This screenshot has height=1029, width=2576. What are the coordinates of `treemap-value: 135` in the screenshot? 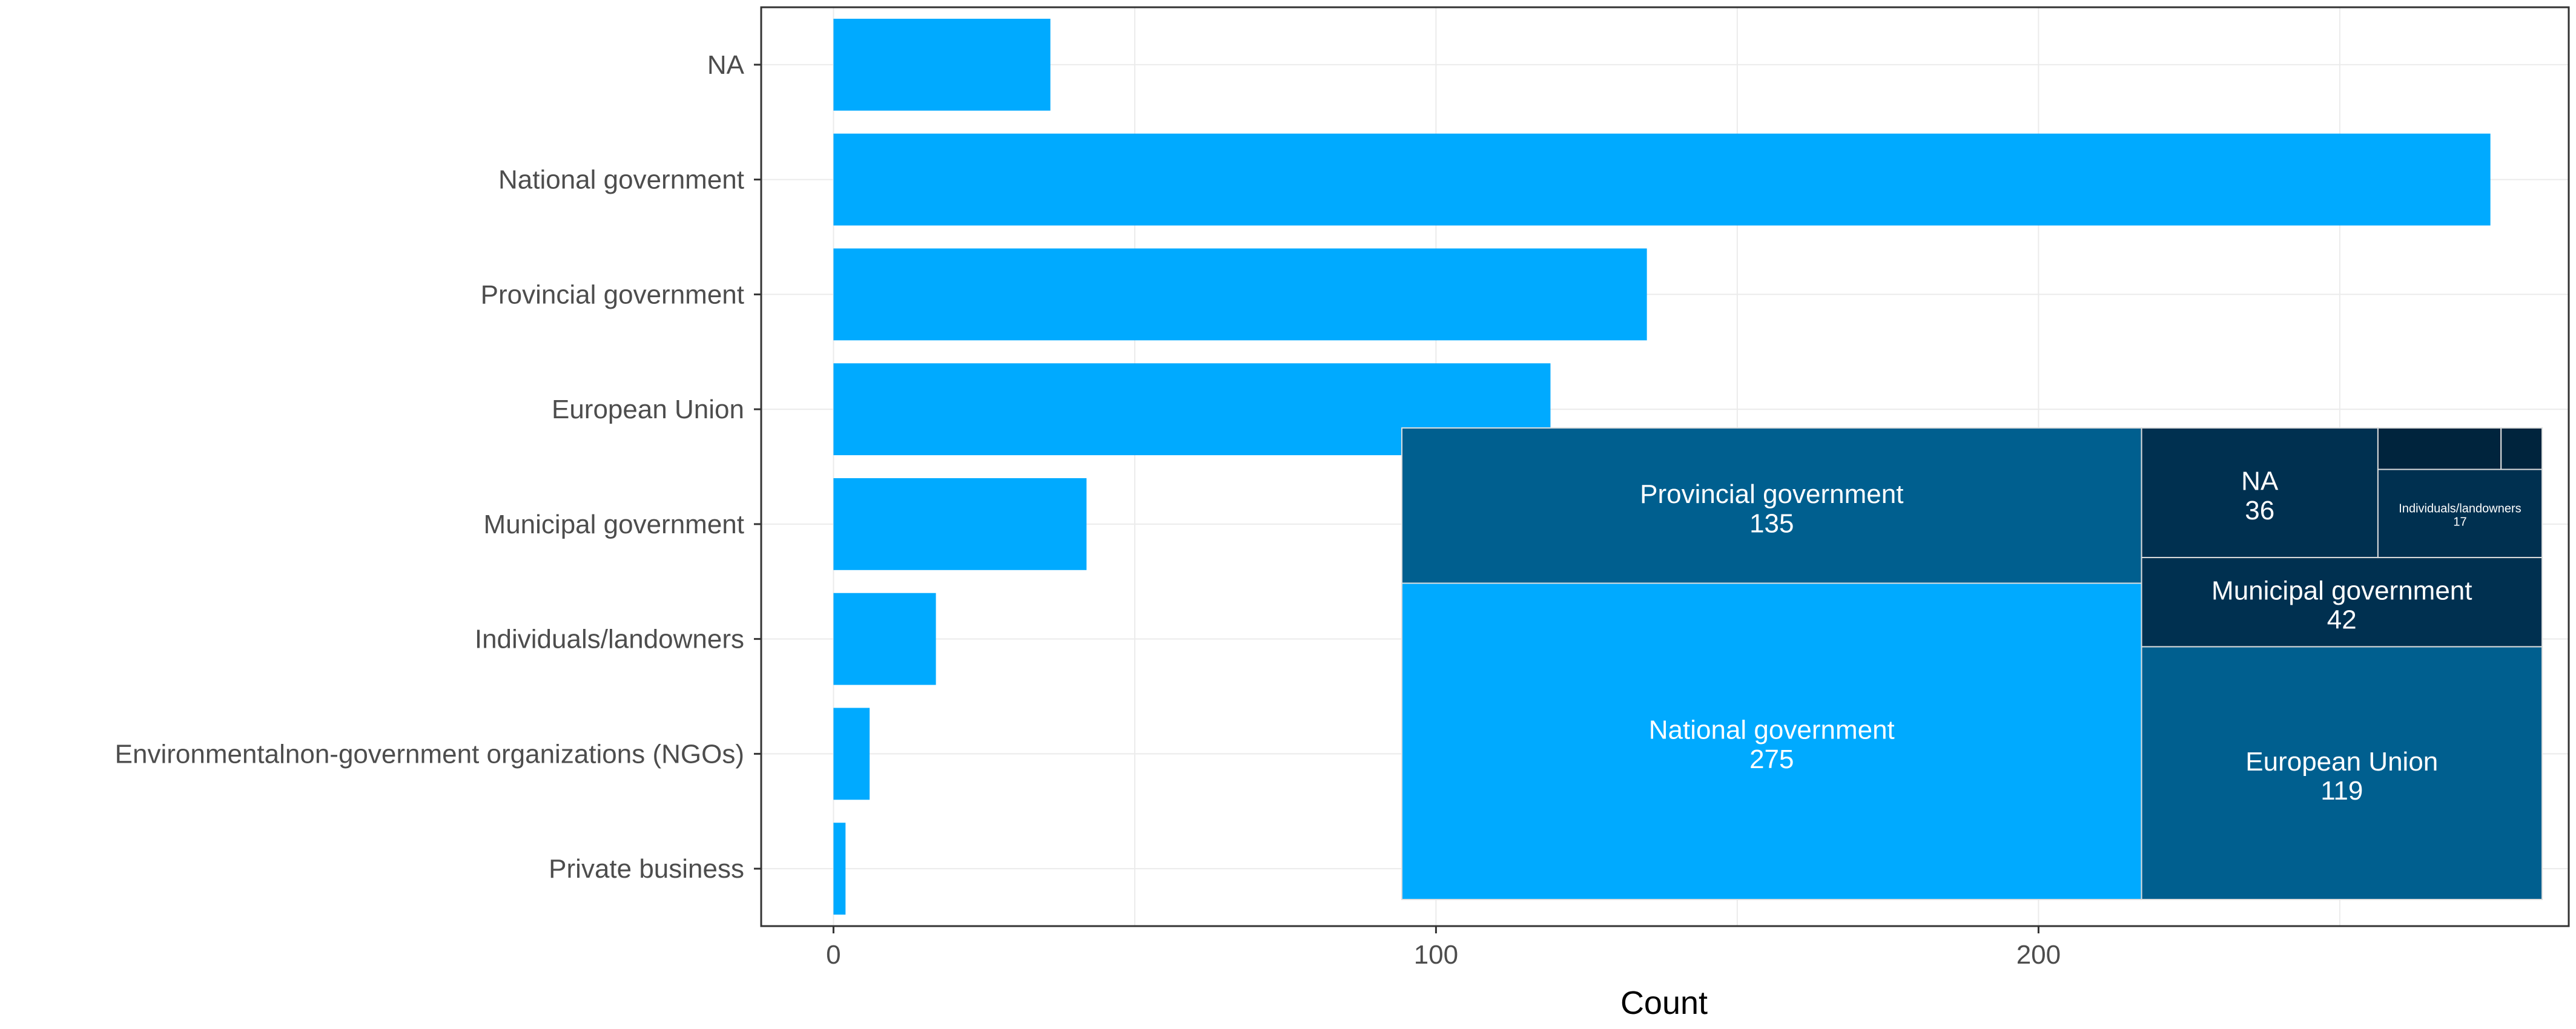 It's located at (1771, 523).